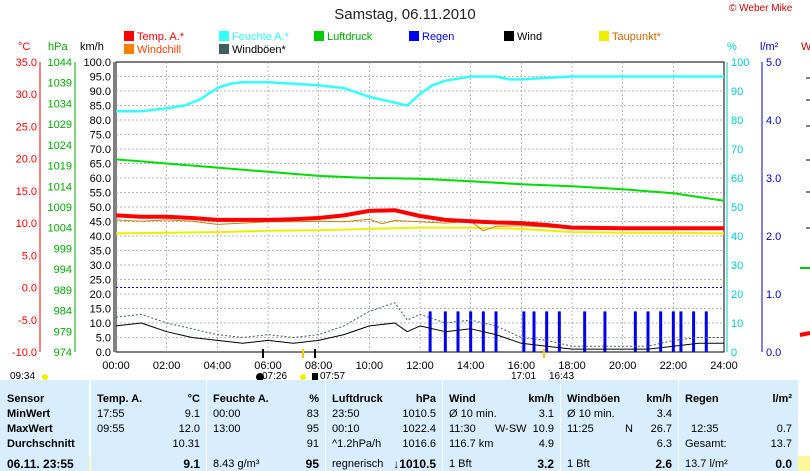 The image size is (810, 471). What do you see at coordinates (419, 414) in the screenshot?
I see `pressure-min: 1010.5` at bounding box center [419, 414].